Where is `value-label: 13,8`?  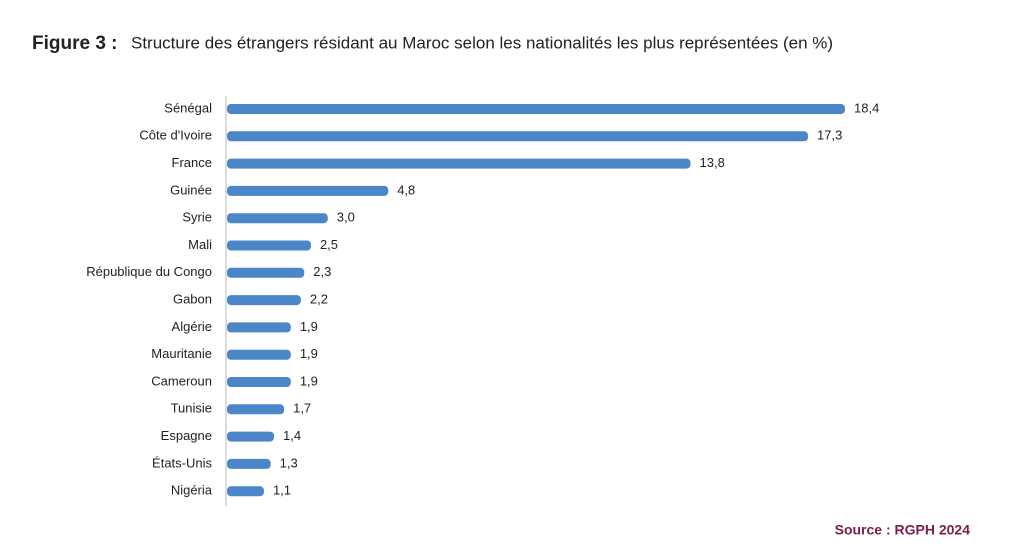 value-label: 13,8 is located at coordinates (712, 162).